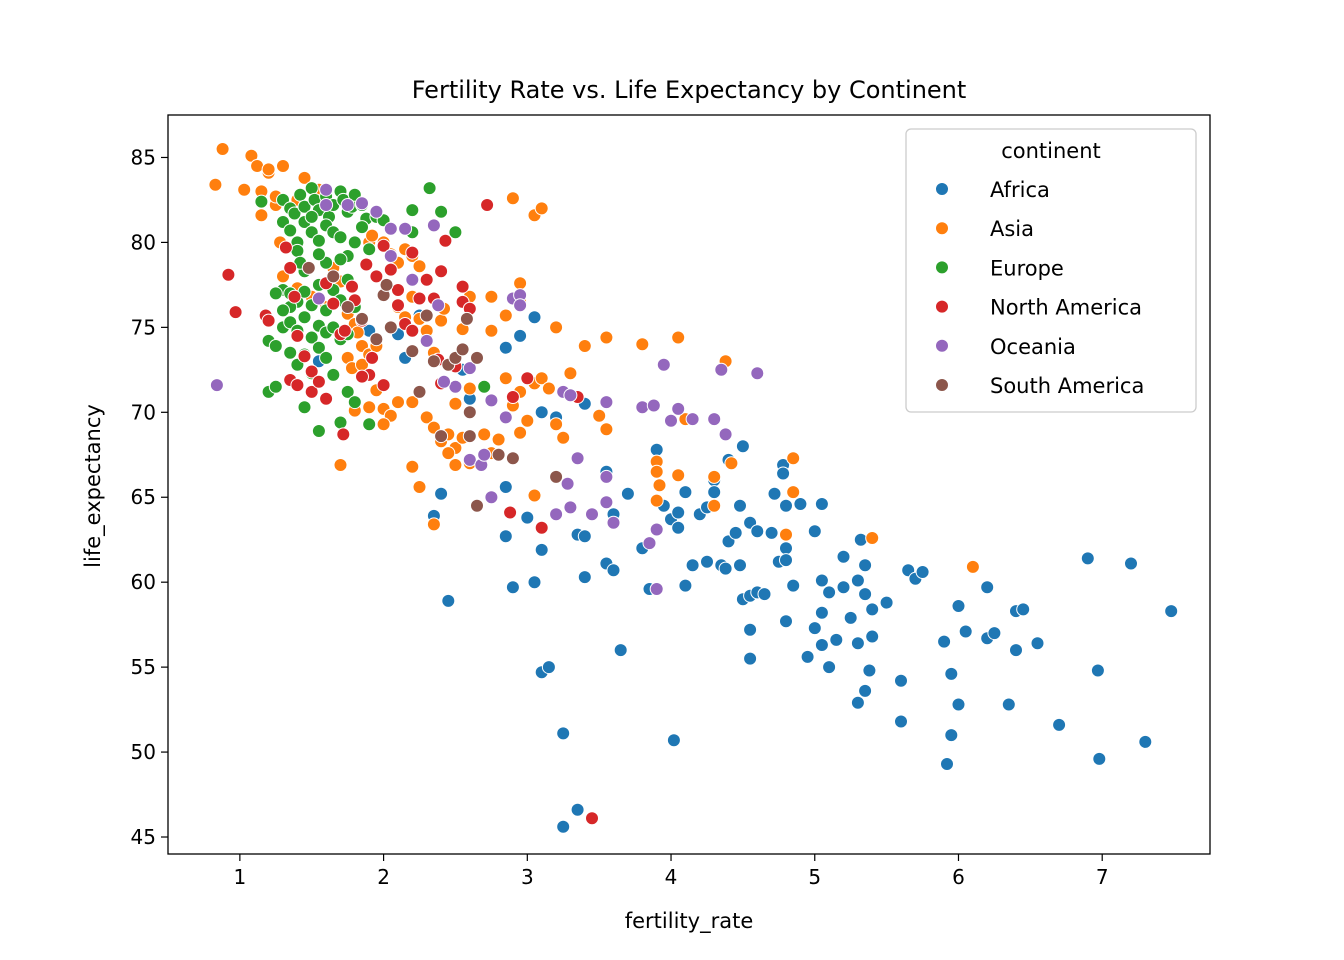  What do you see at coordinates (143, 837) in the screenshot?
I see `y-tick-label-45: 45` at bounding box center [143, 837].